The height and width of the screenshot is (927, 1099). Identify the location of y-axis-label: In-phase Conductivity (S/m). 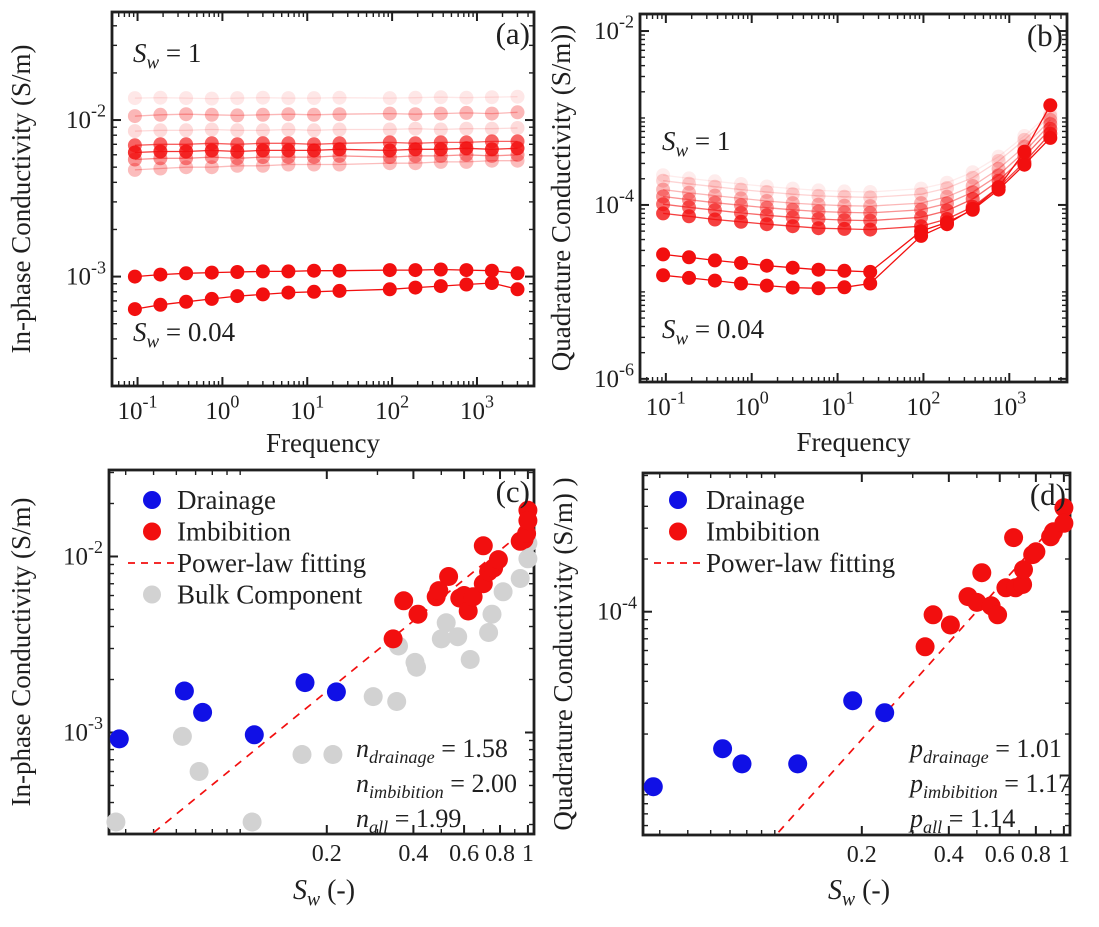
(21, 652).